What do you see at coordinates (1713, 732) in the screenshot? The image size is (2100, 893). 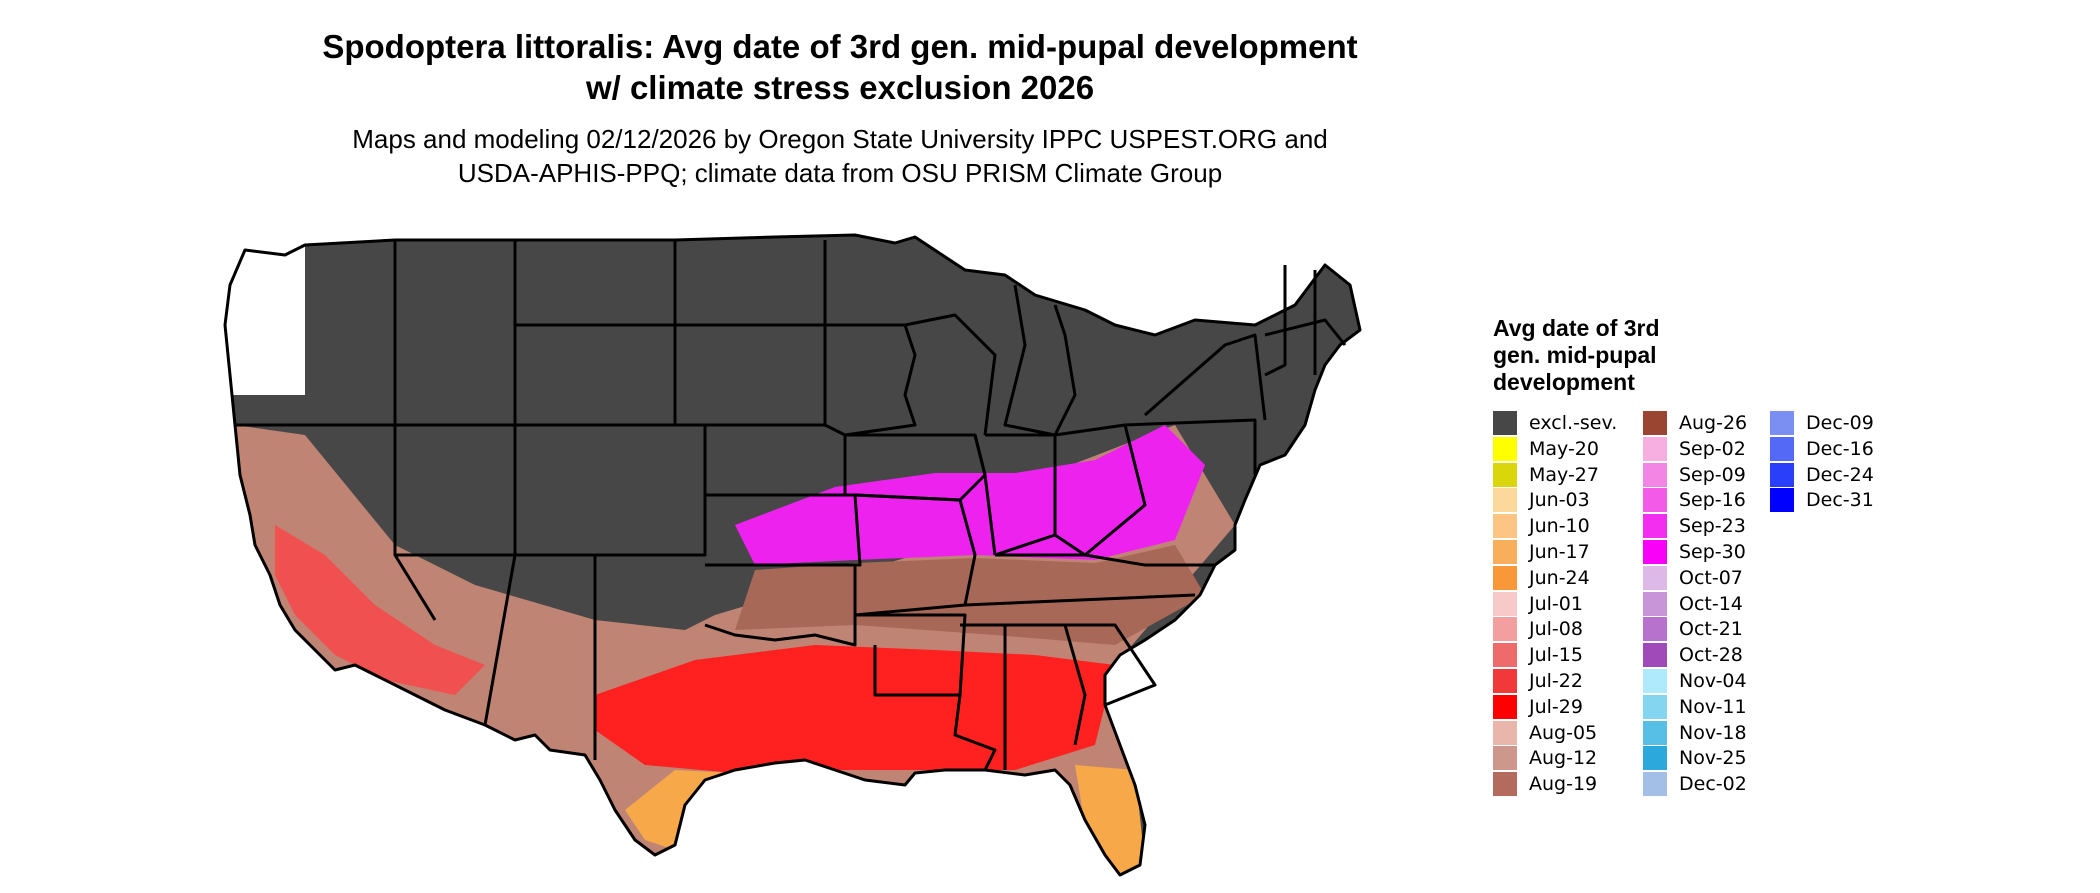 I see `legend-label: Nov-18` at bounding box center [1713, 732].